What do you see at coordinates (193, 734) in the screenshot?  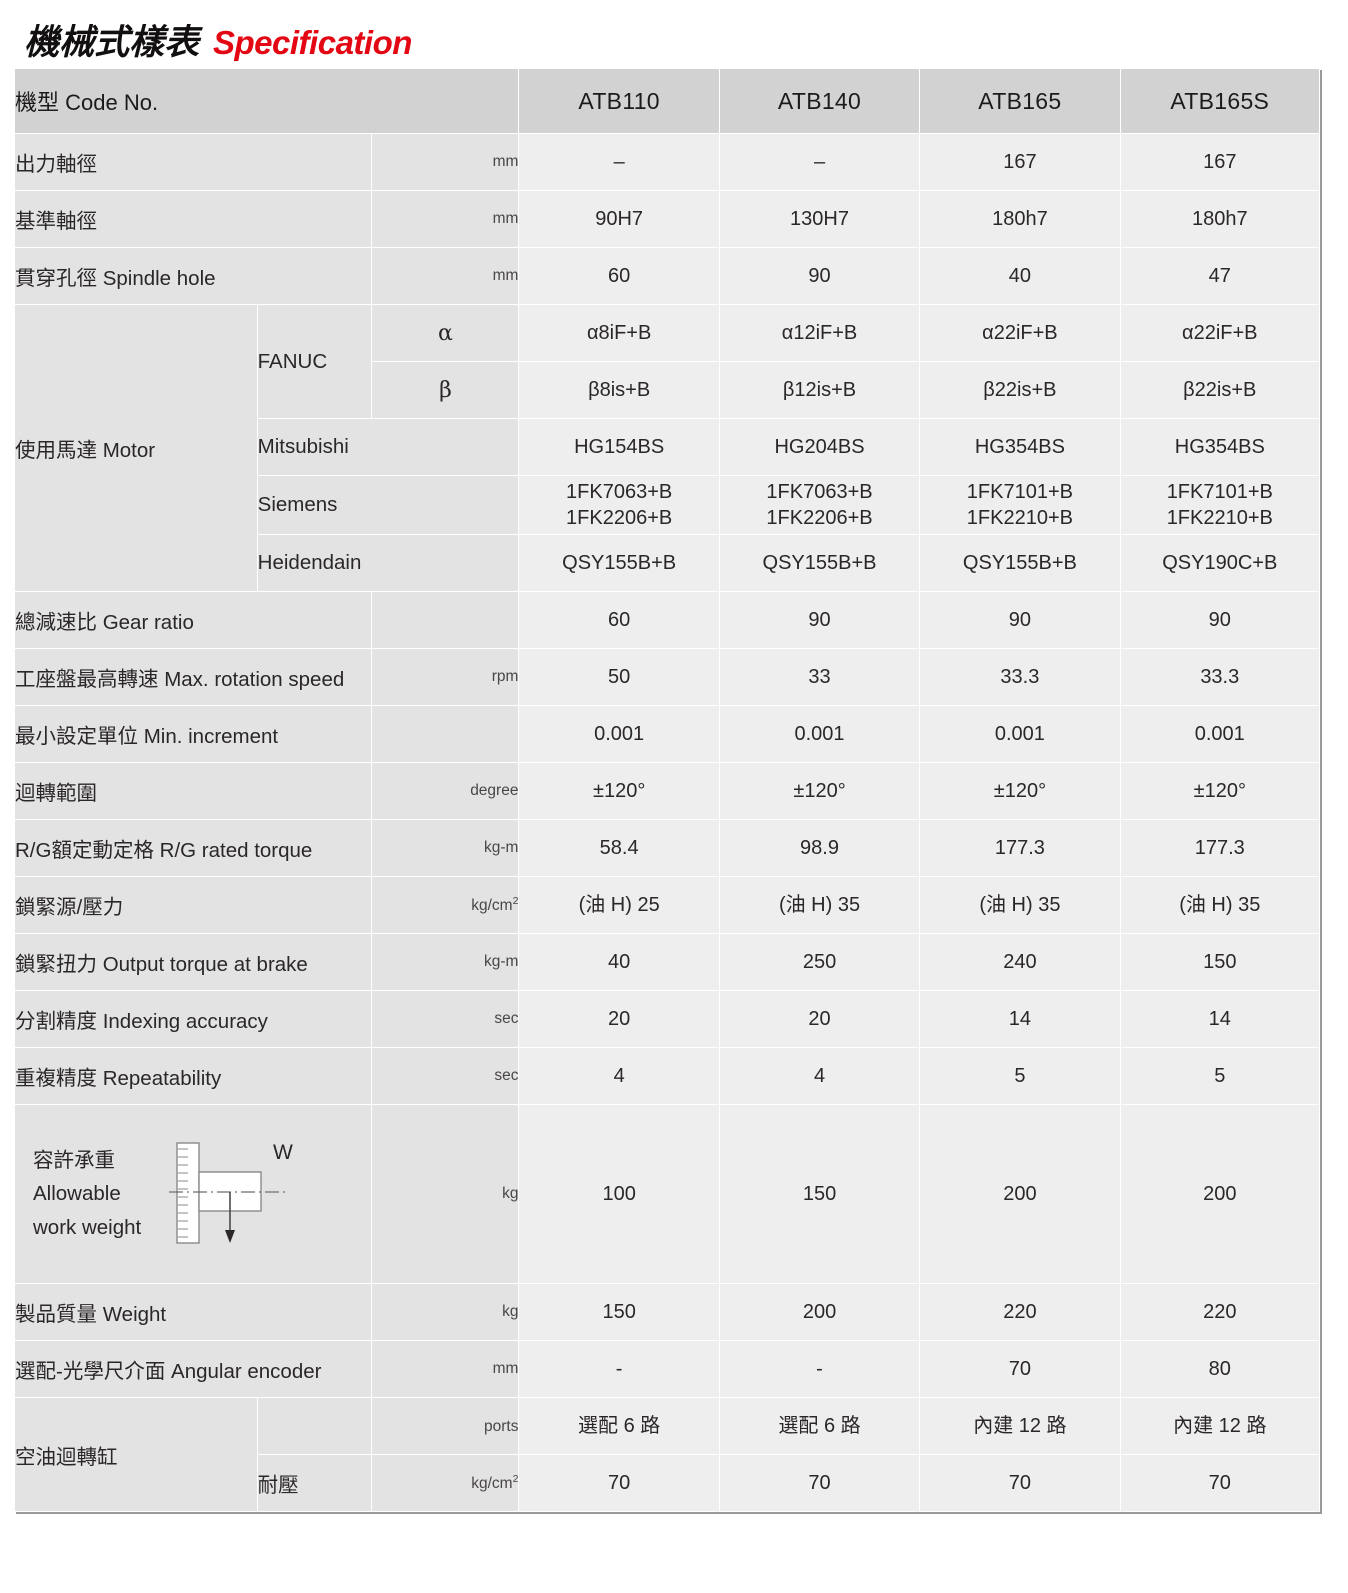 I see `row-label: 最小設定單位 Min. increment` at bounding box center [193, 734].